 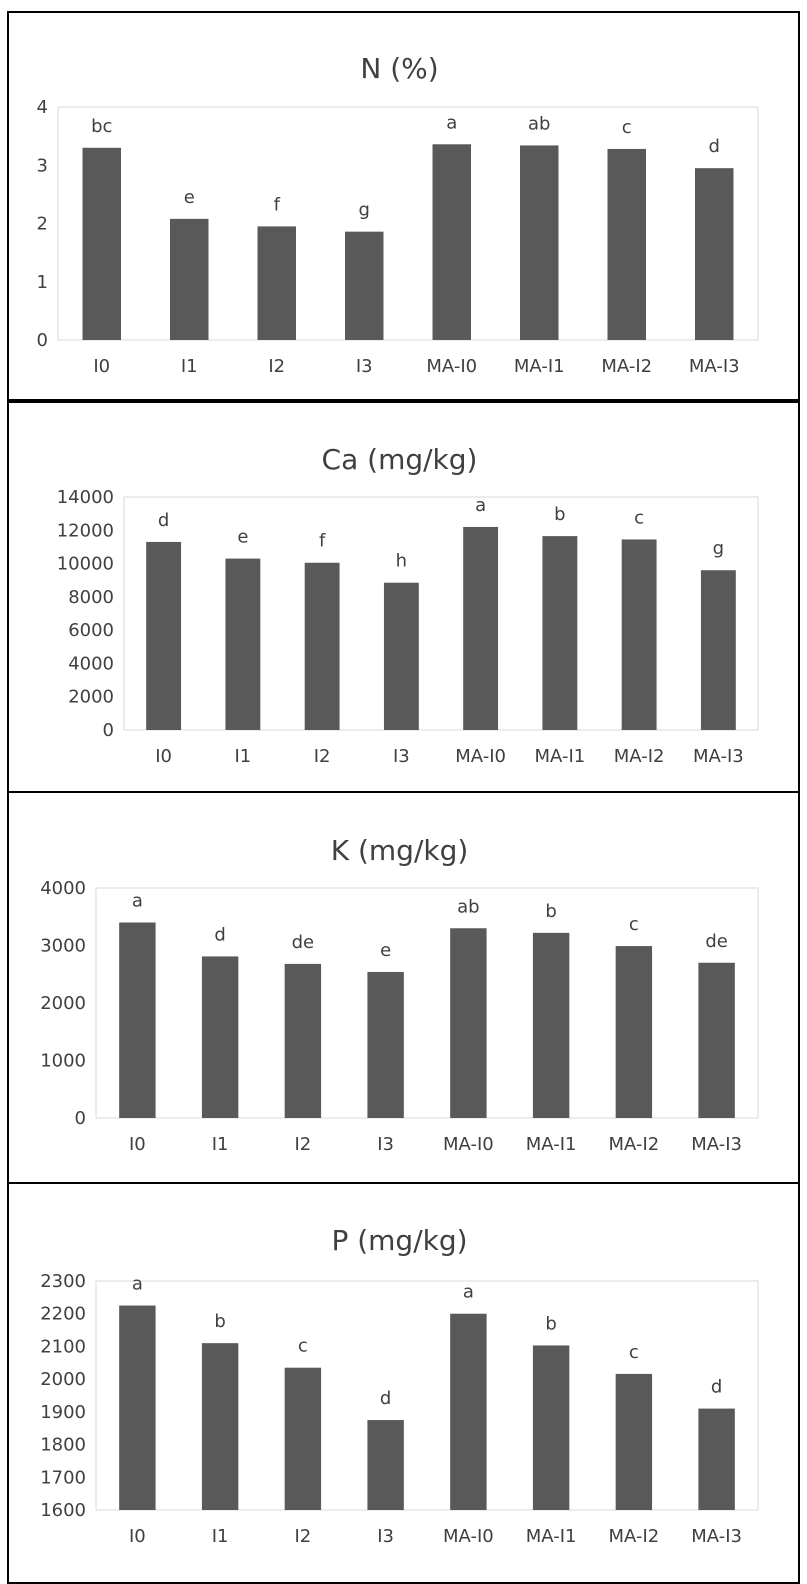 I want to click on y-tick-label: 1900, so click(x=63, y=1412).